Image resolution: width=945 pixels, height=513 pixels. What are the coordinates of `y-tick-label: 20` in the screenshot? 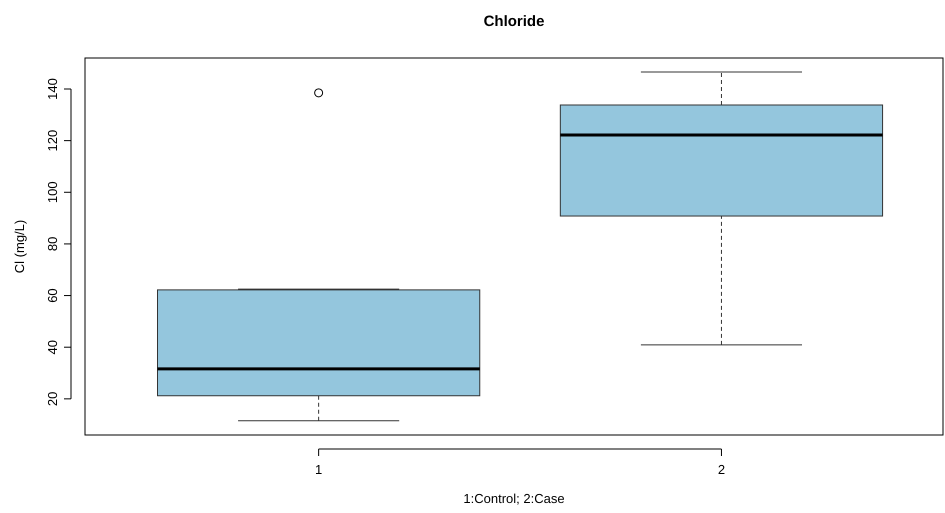 It's located at (52, 399).